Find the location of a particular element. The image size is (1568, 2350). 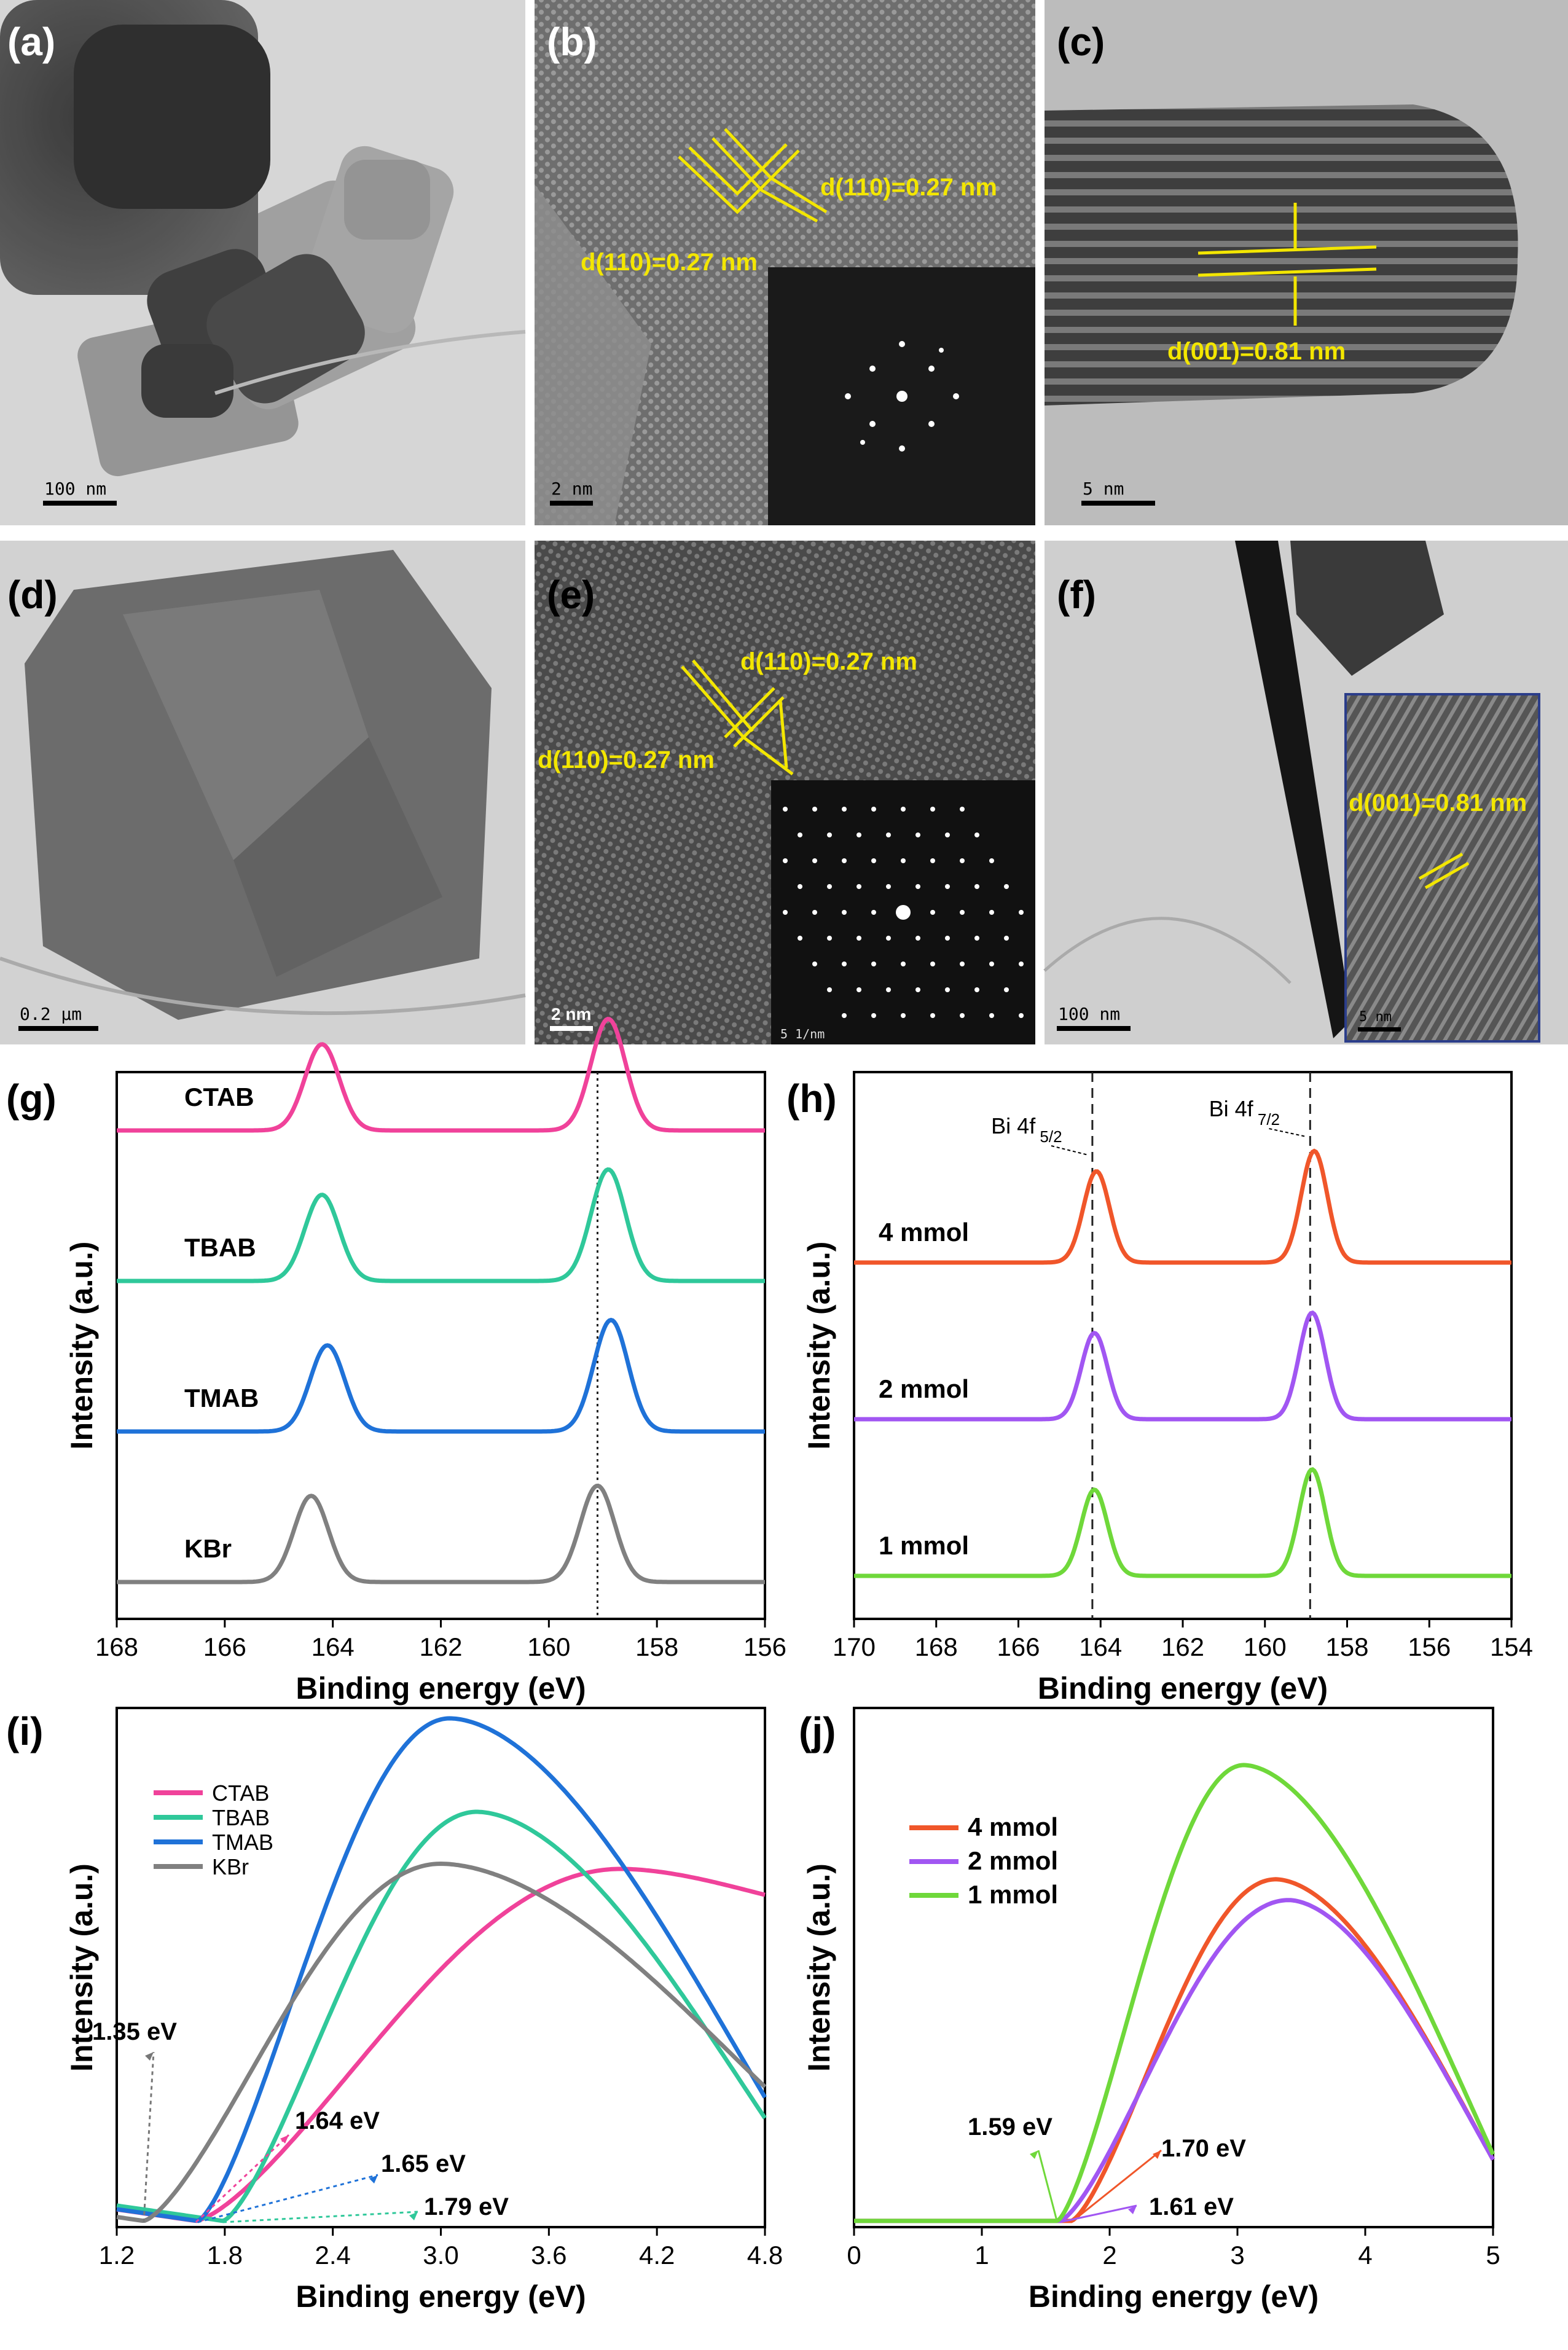

series-label: 2 mmol is located at coordinates (924, 1388).